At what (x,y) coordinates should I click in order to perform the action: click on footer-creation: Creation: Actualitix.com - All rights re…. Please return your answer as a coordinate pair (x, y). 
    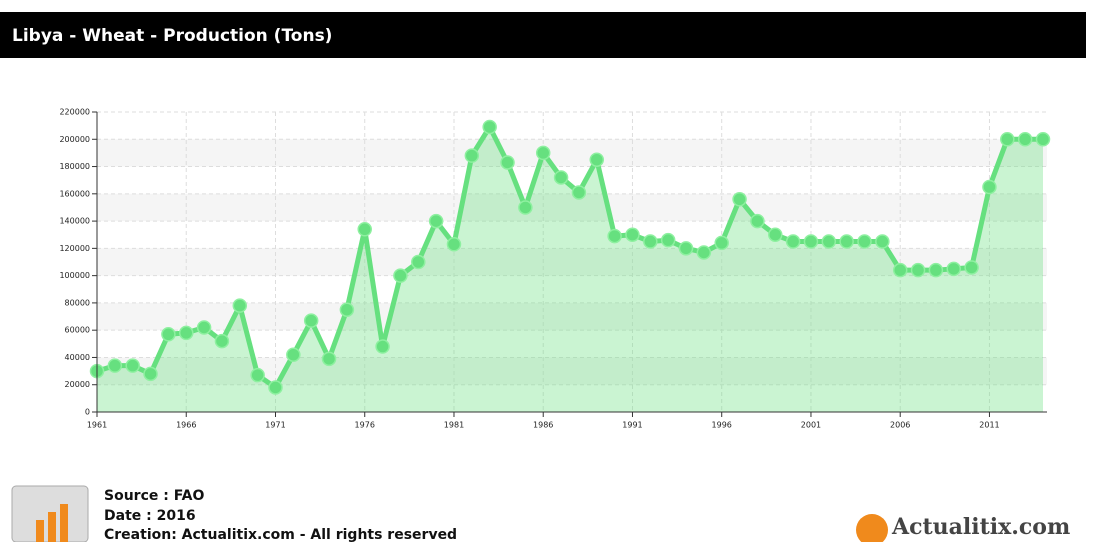
    Looking at the image, I should click on (280, 534).